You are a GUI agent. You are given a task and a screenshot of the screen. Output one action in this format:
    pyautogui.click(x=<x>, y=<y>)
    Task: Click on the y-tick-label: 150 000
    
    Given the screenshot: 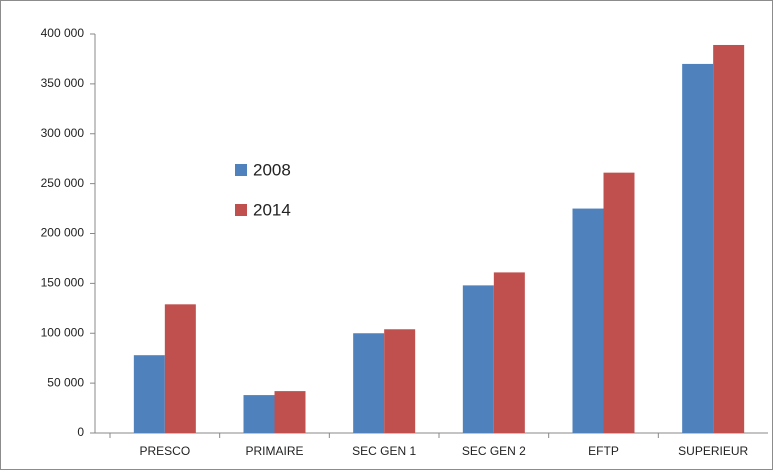 What is the action you would take?
    pyautogui.click(x=63, y=283)
    